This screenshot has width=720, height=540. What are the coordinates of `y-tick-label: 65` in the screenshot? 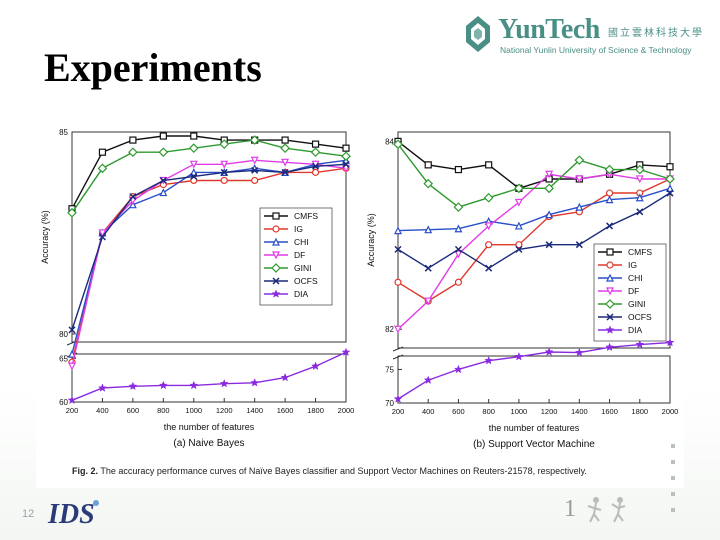 It's located at (63, 358).